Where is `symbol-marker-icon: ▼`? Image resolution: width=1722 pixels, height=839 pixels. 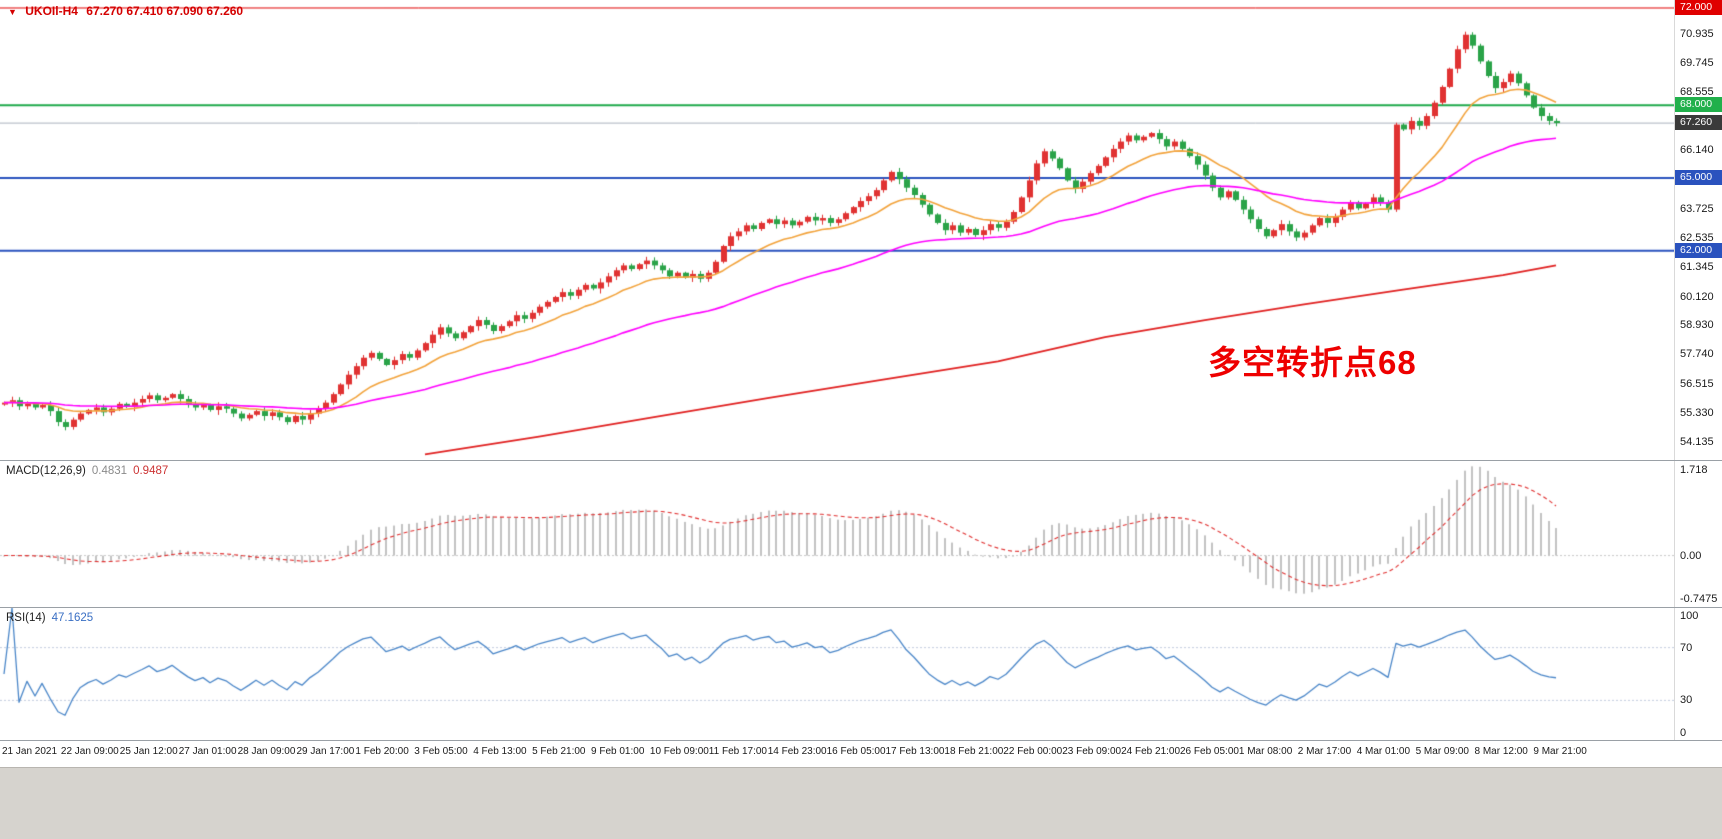
symbol-marker-icon: ▼ is located at coordinates (12, 12).